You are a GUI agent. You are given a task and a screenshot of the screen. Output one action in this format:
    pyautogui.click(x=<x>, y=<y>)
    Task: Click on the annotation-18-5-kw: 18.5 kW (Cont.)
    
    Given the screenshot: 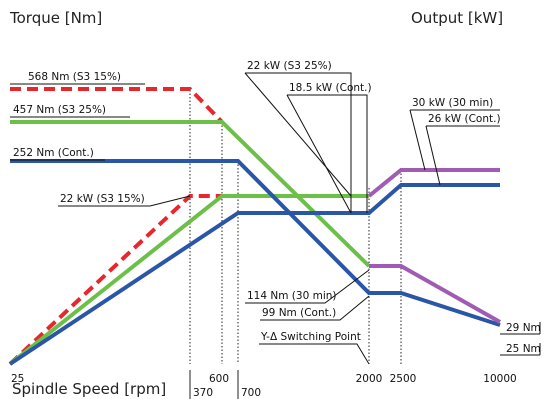 What is the action you would take?
    pyautogui.click(x=330, y=88)
    